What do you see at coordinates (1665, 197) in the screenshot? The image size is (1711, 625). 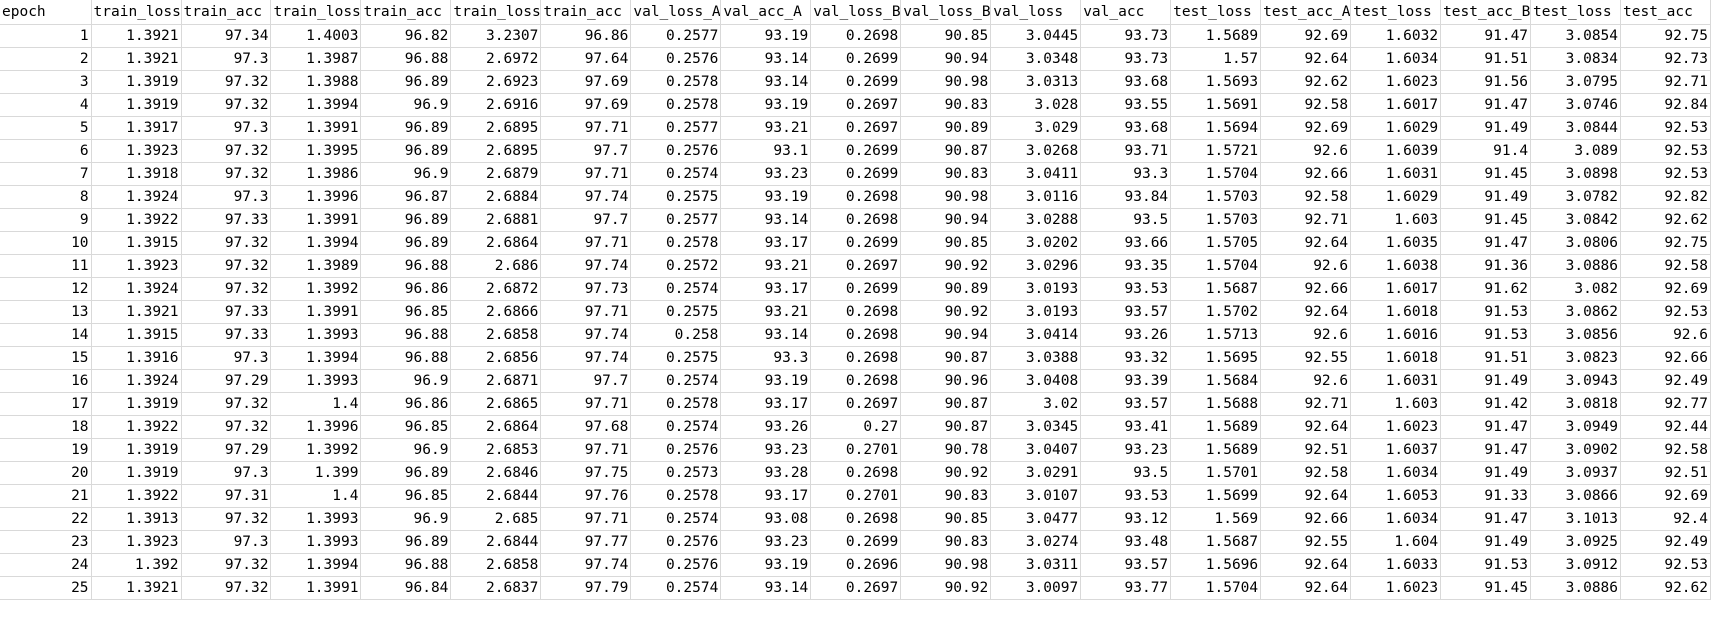 I see `table-cell: 92.82` at bounding box center [1665, 197].